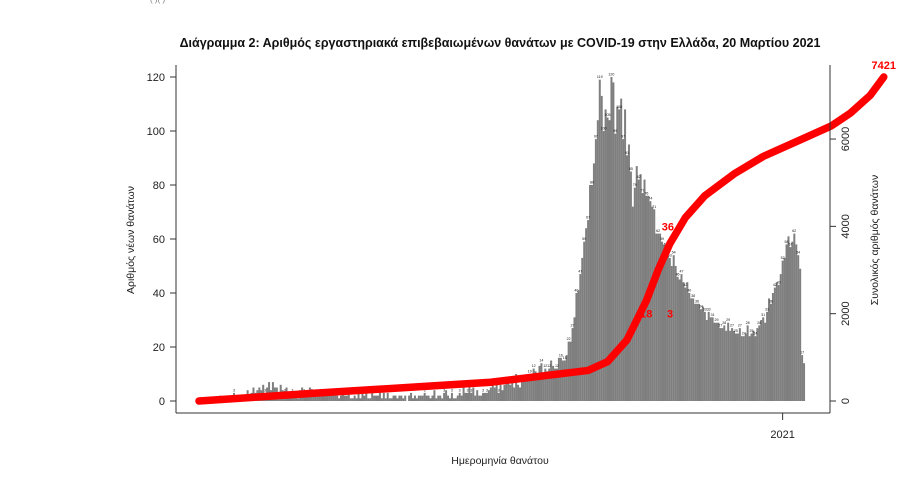 The image size is (915, 479). What do you see at coordinates (631, 169) in the screenshot?
I see `bar-value-label: 85` at bounding box center [631, 169].